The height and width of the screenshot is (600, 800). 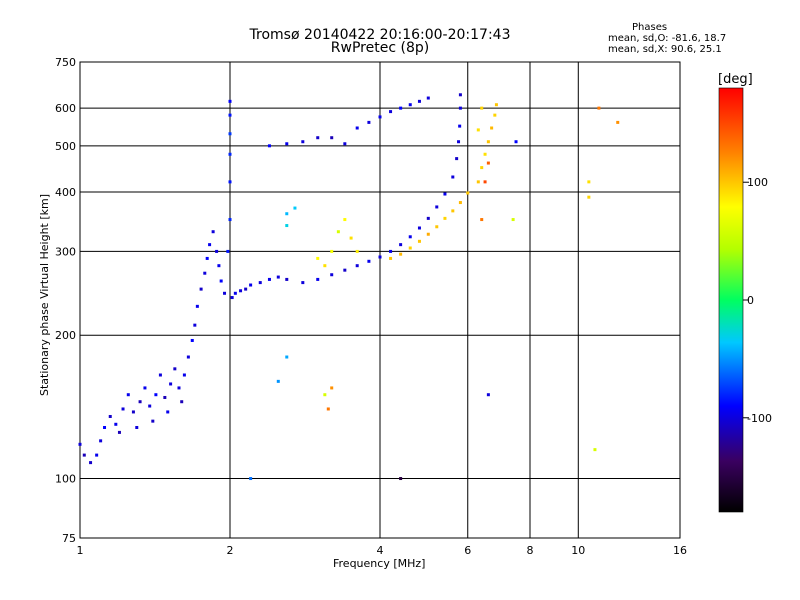 What do you see at coordinates (735, 79) in the screenshot?
I see `colorbar-label: [deg]` at bounding box center [735, 79].